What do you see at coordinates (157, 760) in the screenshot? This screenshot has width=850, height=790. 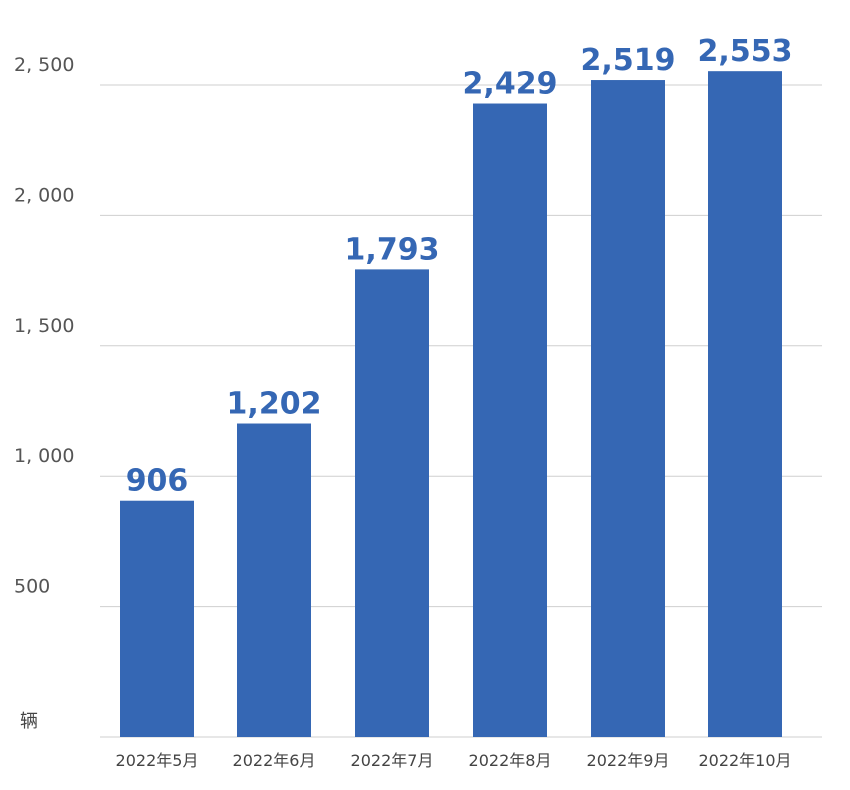 I see `x-tick-label: 2022年5月` at bounding box center [157, 760].